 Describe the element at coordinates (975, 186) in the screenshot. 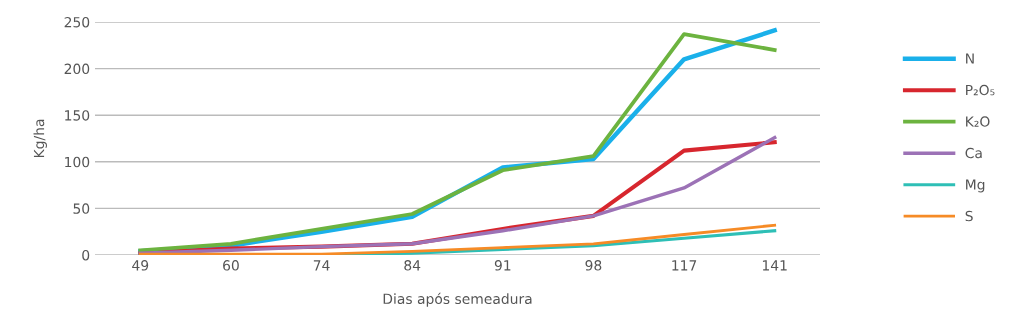

I see `legend-label: Mg` at that location.